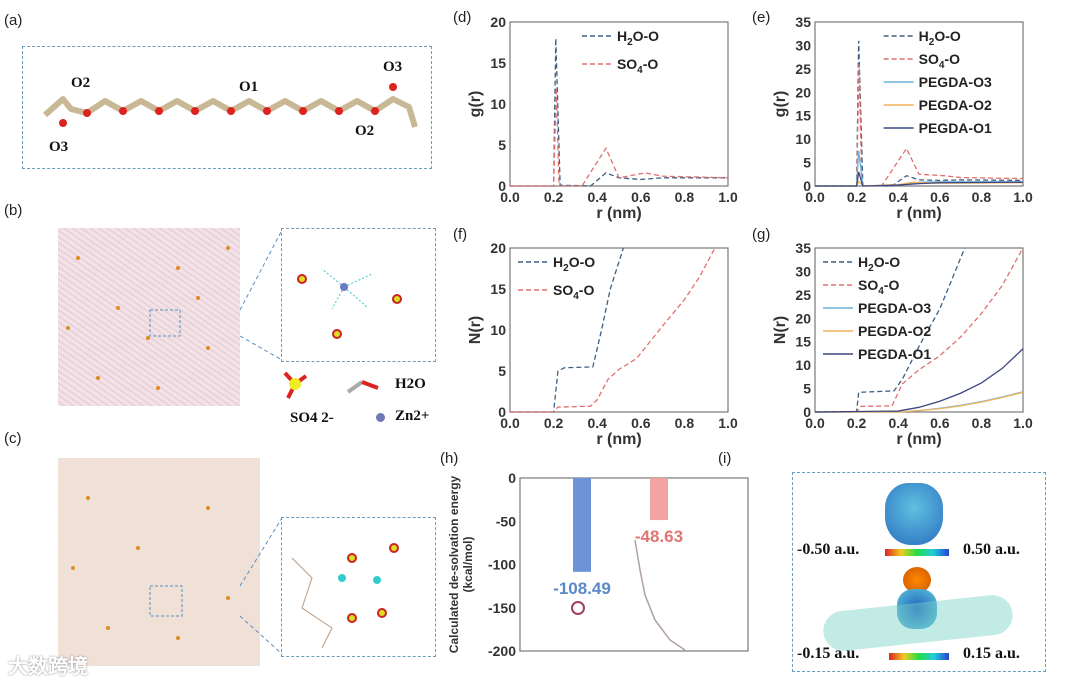 This screenshot has width=1080, height=683. I want to click on atom-label-o3-left: O3, so click(59, 147).